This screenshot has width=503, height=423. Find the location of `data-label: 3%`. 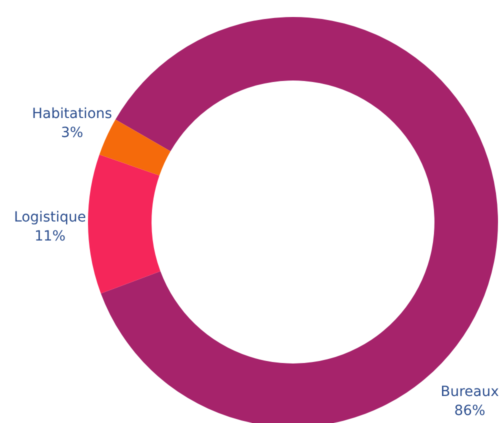

data-label: 3% is located at coordinates (72, 132).